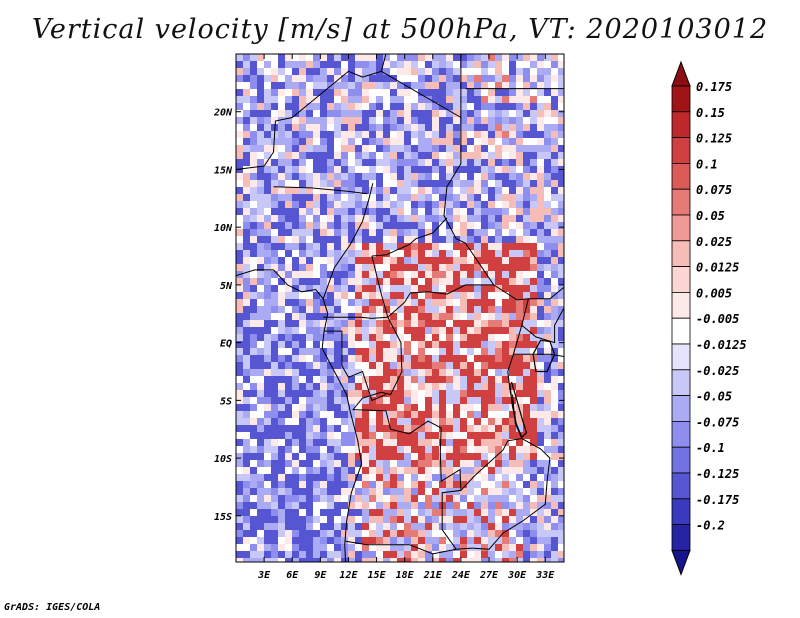 The image size is (800, 618). I want to click on colorbar-label: 0.075, so click(714, 190).